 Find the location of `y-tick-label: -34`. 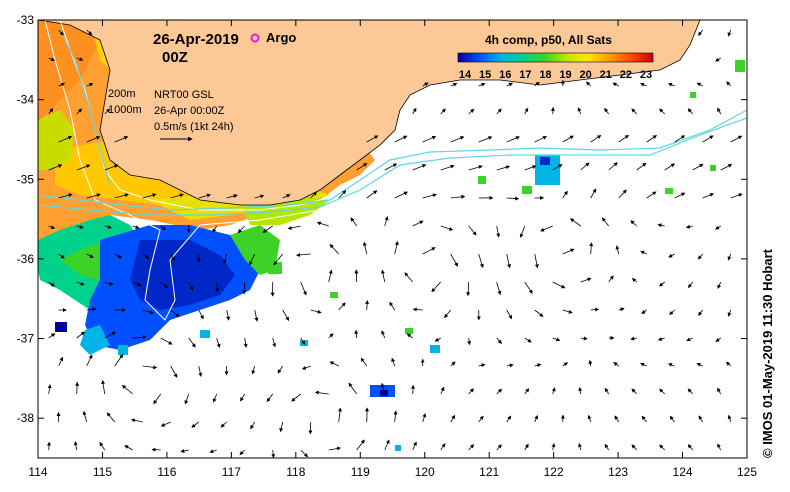

y-tick-label: -34 is located at coordinates (26, 100).